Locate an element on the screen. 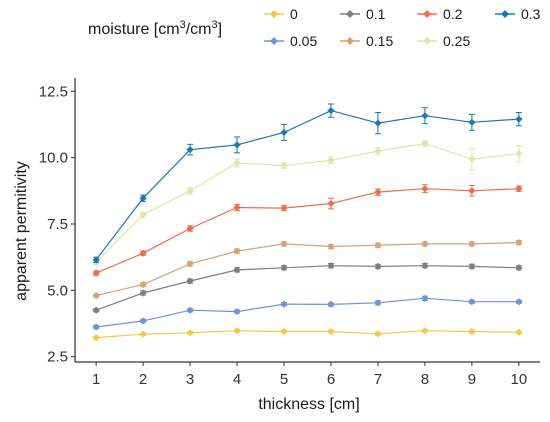 Image resolution: width=550 pixels, height=422 pixels. legend-title-sup1: 3 is located at coordinates (183, 25).